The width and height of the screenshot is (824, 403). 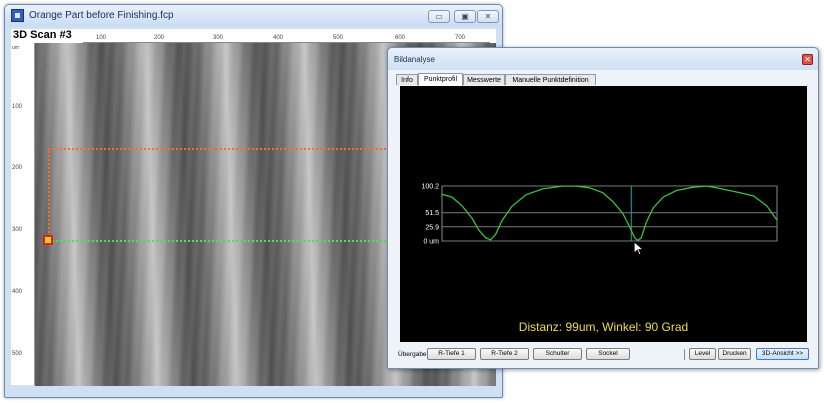 I want to click on dialog-title-bar: Bildanalyse ✕, so click(x=603, y=59).